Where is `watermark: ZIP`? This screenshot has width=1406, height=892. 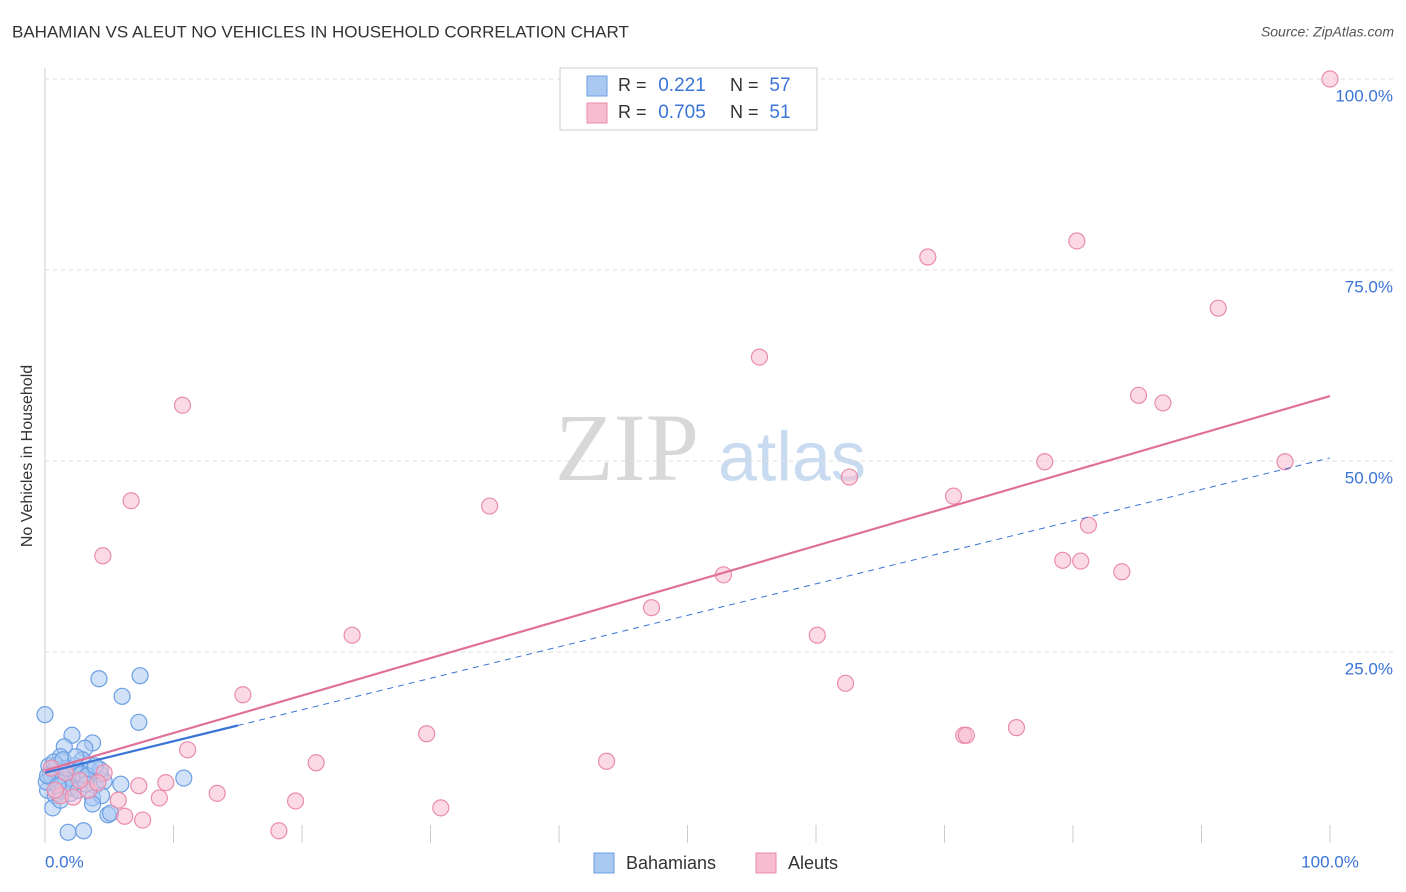 watermark: ZIP is located at coordinates (627, 447).